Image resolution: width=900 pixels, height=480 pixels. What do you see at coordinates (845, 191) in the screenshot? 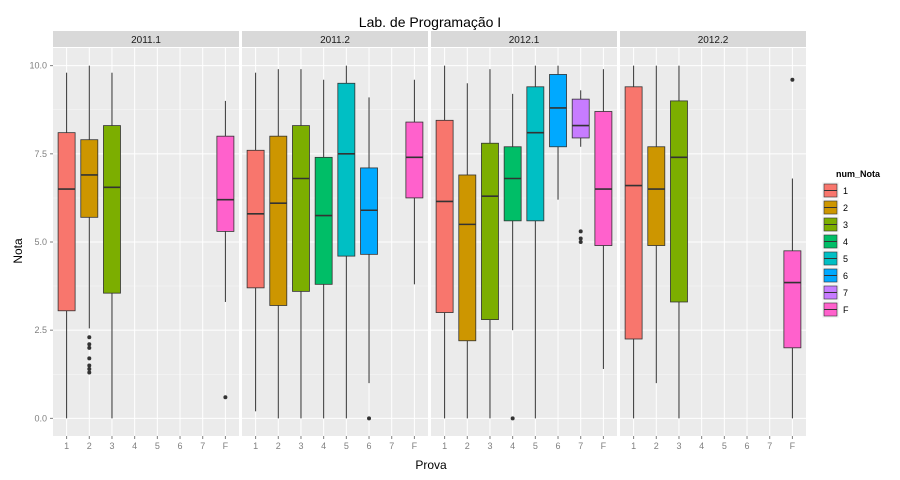
I see `legend-label: 1` at bounding box center [845, 191].